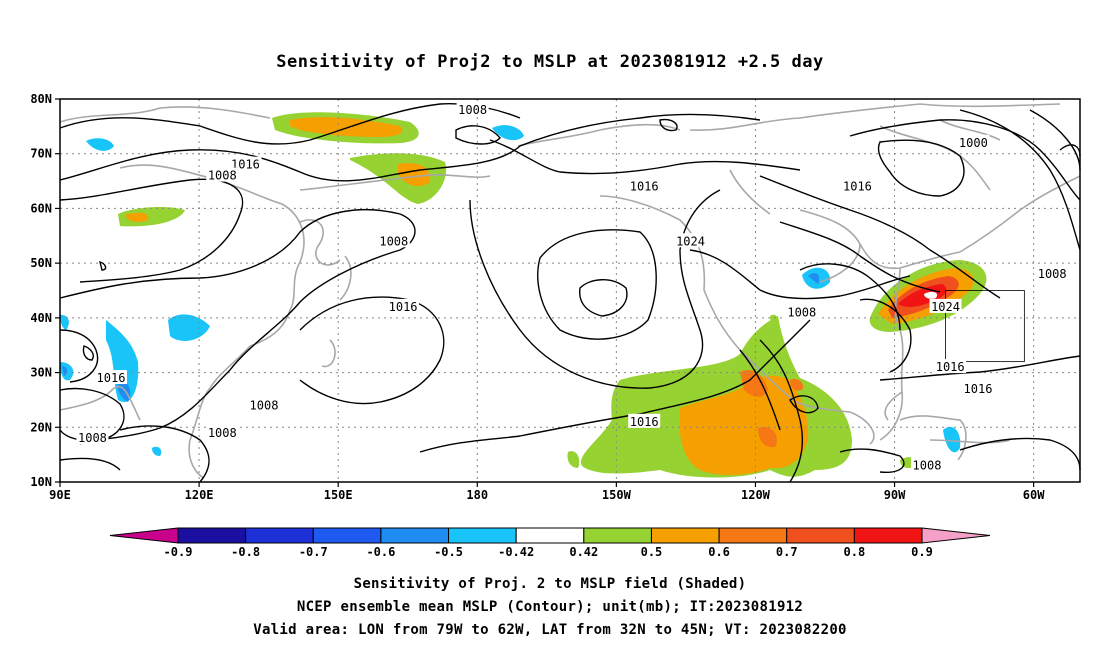 The width and height of the screenshot is (1100, 650). I want to click on lon-tick-label: 120E, so click(199, 495).